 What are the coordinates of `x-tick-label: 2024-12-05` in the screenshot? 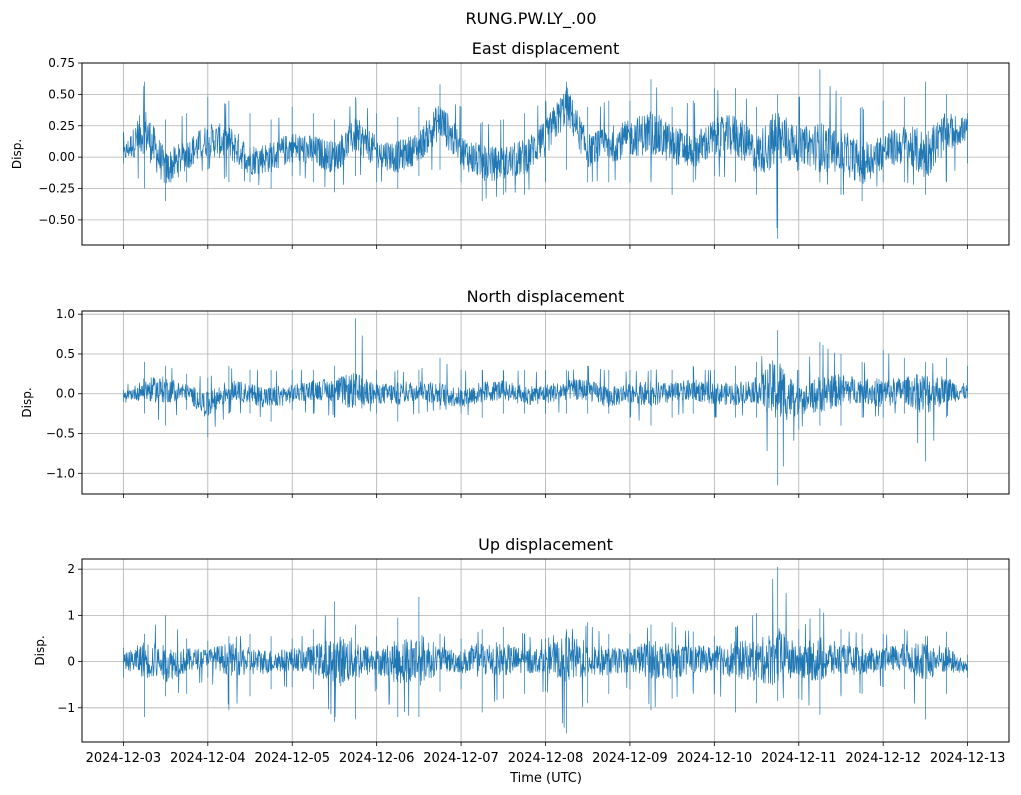 It's located at (292, 758).